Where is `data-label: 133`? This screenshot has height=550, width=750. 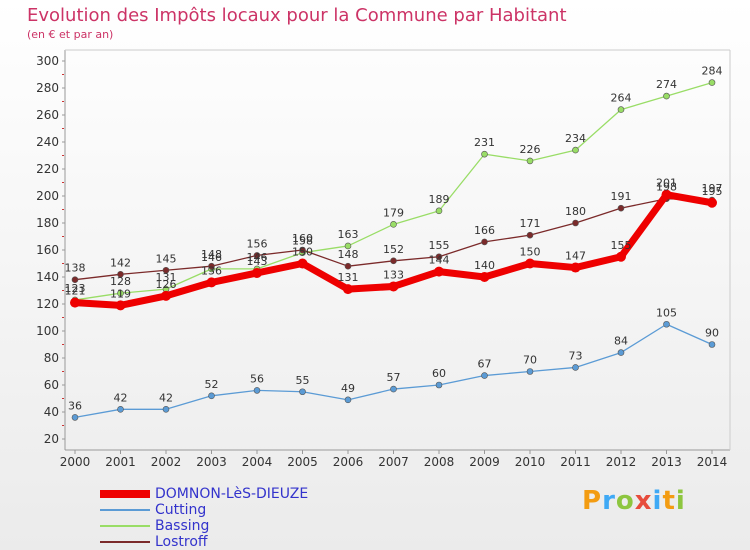 data-label: 133 is located at coordinates (393, 274).